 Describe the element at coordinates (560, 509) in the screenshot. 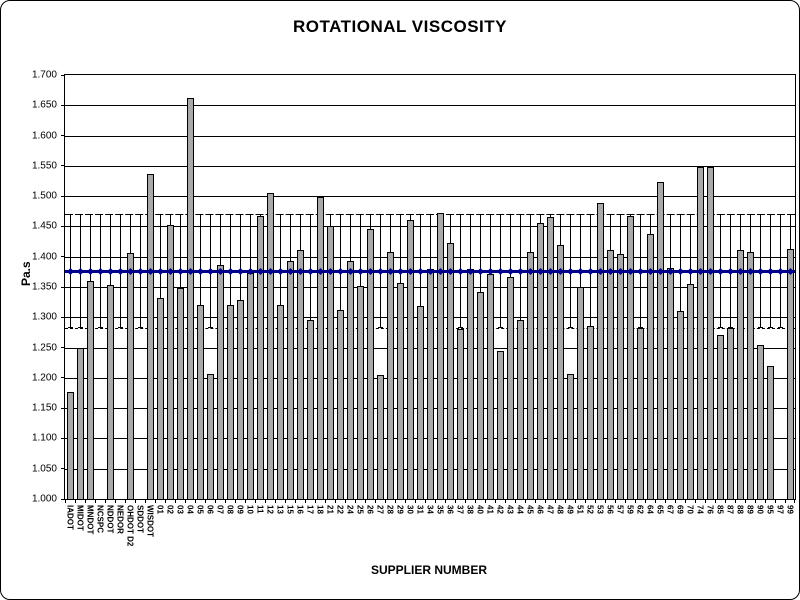

I see `x-category-label: 48` at that location.